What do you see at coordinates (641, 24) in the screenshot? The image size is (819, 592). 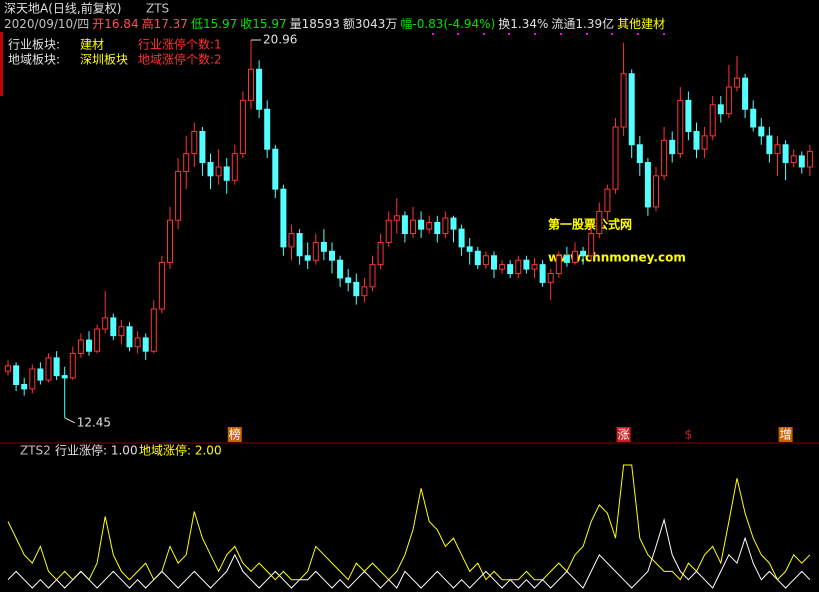 I see `info-item: 其他建材` at bounding box center [641, 24].